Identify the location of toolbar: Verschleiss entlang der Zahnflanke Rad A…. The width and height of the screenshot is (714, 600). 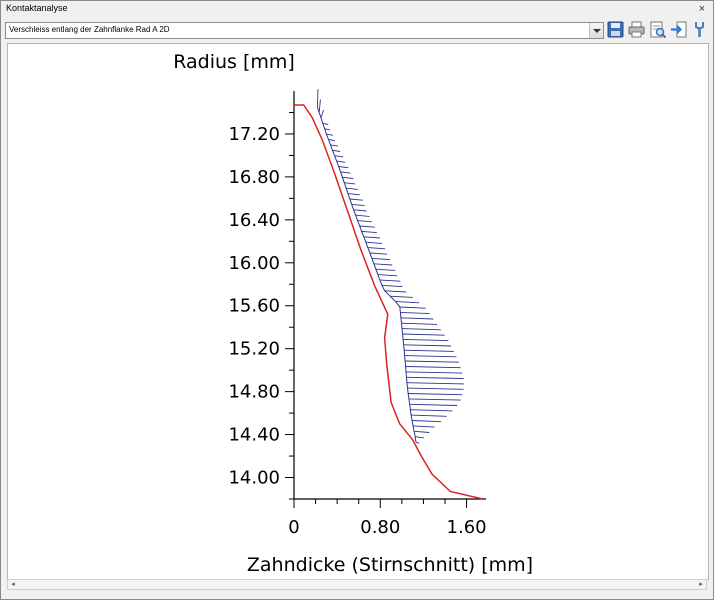
(357, 30).